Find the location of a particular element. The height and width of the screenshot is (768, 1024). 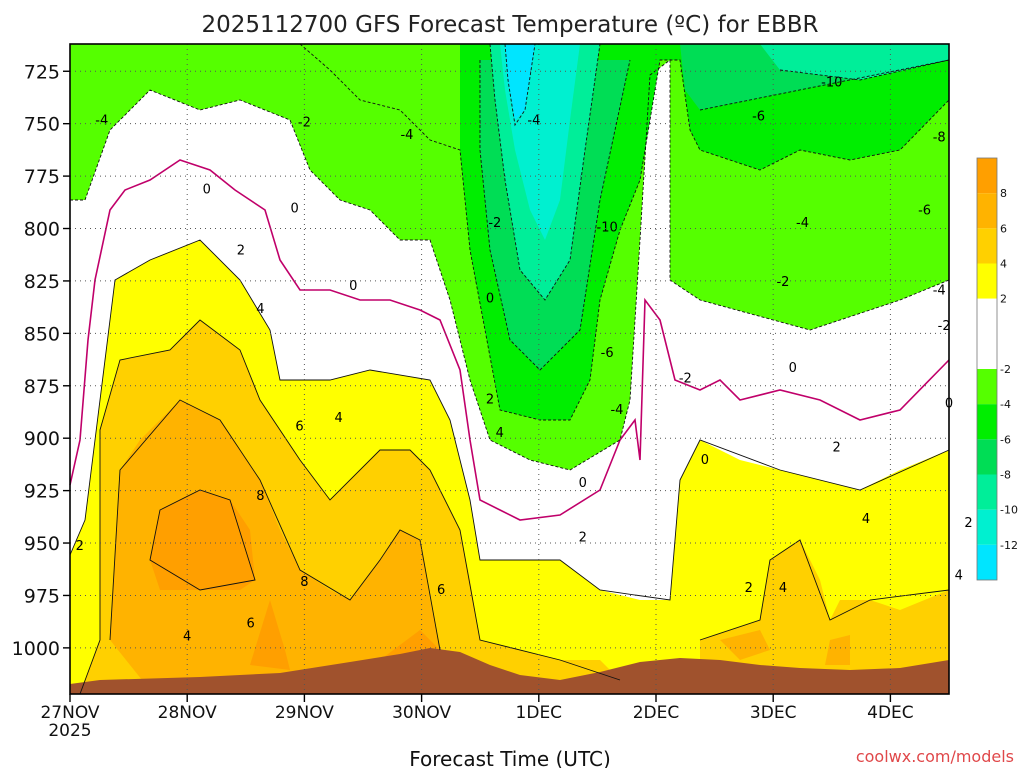

x-tick-sublabel: 2025 is located at coordinates (69, 731).